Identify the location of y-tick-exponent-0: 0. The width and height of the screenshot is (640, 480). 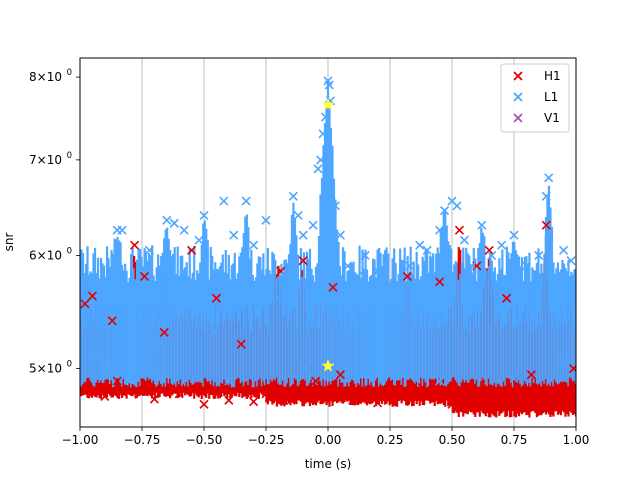
(69, 365).